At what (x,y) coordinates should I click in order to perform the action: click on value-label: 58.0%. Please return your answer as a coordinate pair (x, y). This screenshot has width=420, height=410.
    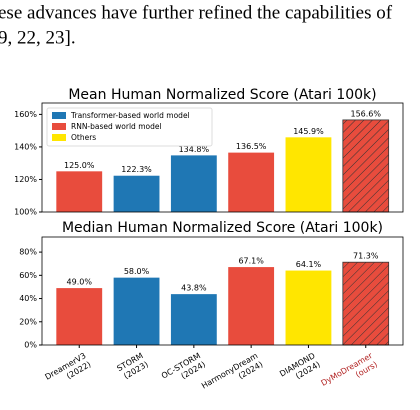
    Looking at the image, I should click on (137, 271).